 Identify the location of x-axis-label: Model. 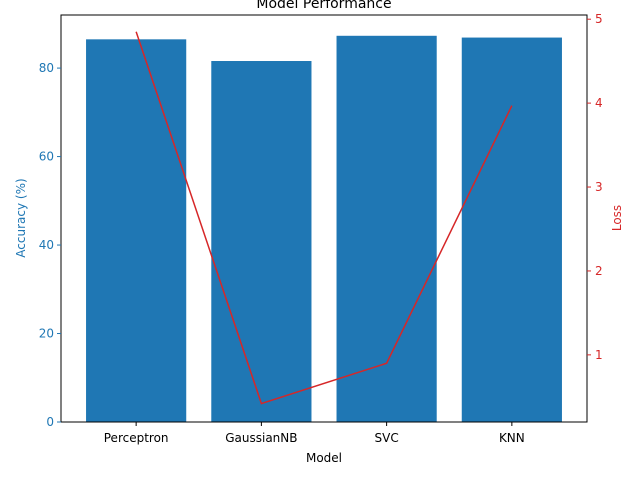
(324, 458).